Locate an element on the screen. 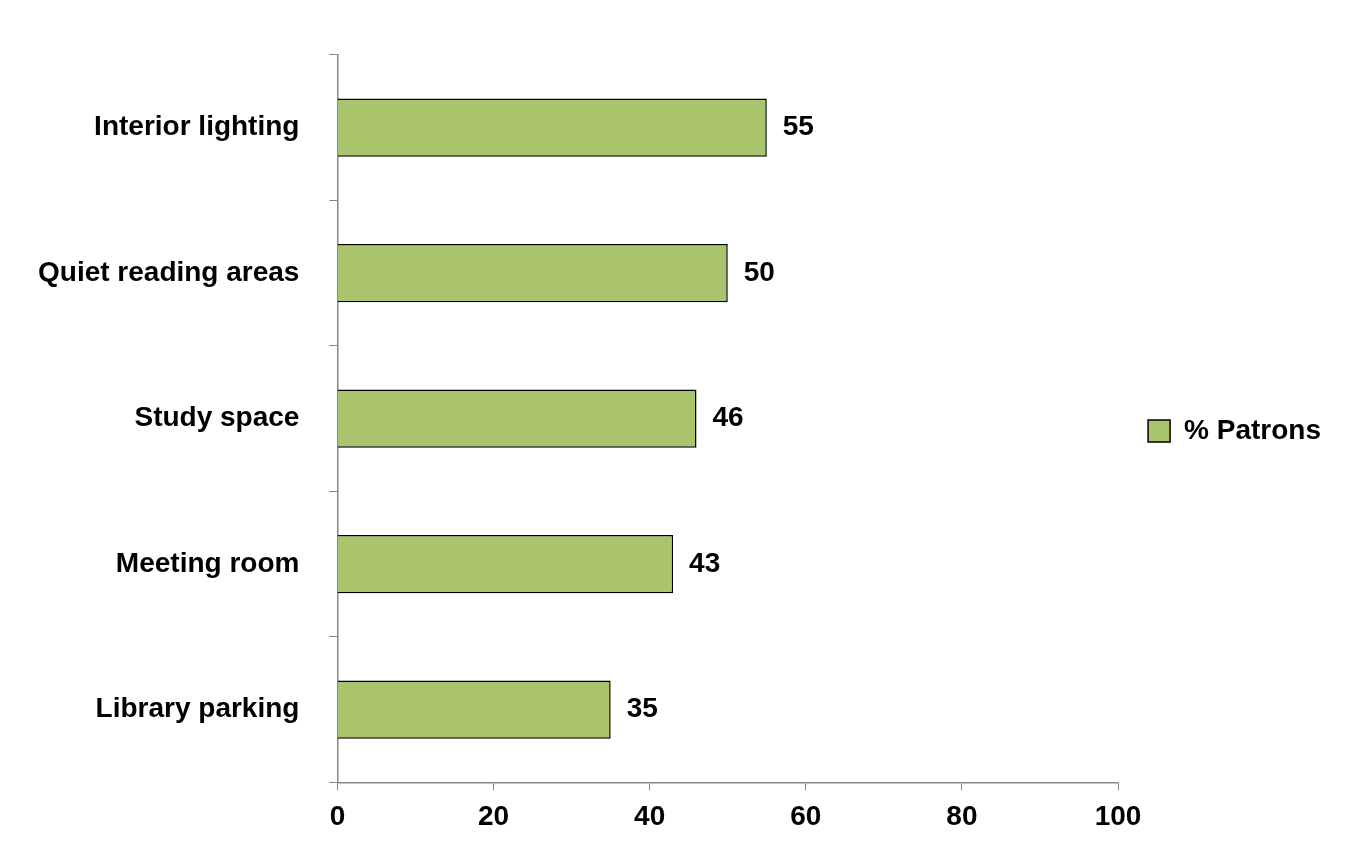 This screenshot has width=1349, height=862. y-tick-label: Quiet reading areas is located at coordinates (169, 271).